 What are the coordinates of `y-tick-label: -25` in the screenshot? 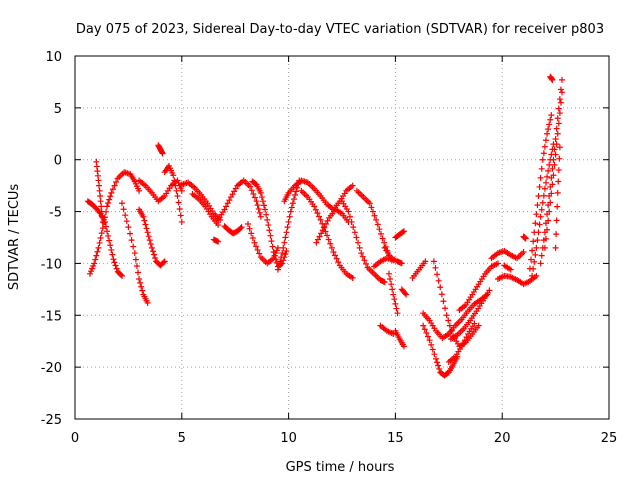 It's located at (51, 420).